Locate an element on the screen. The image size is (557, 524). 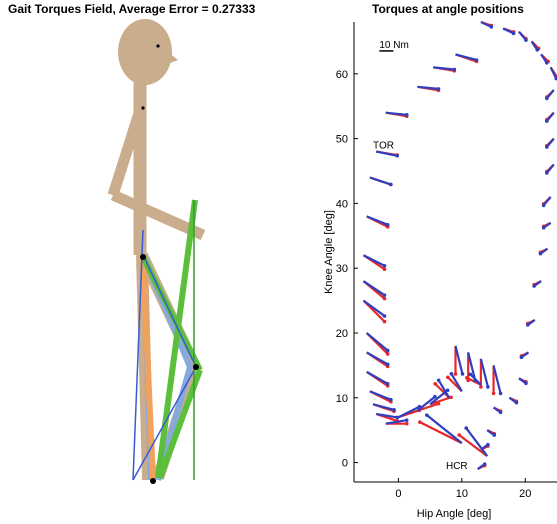
y-tick-label: 0 is located at coordinates (345, 464).